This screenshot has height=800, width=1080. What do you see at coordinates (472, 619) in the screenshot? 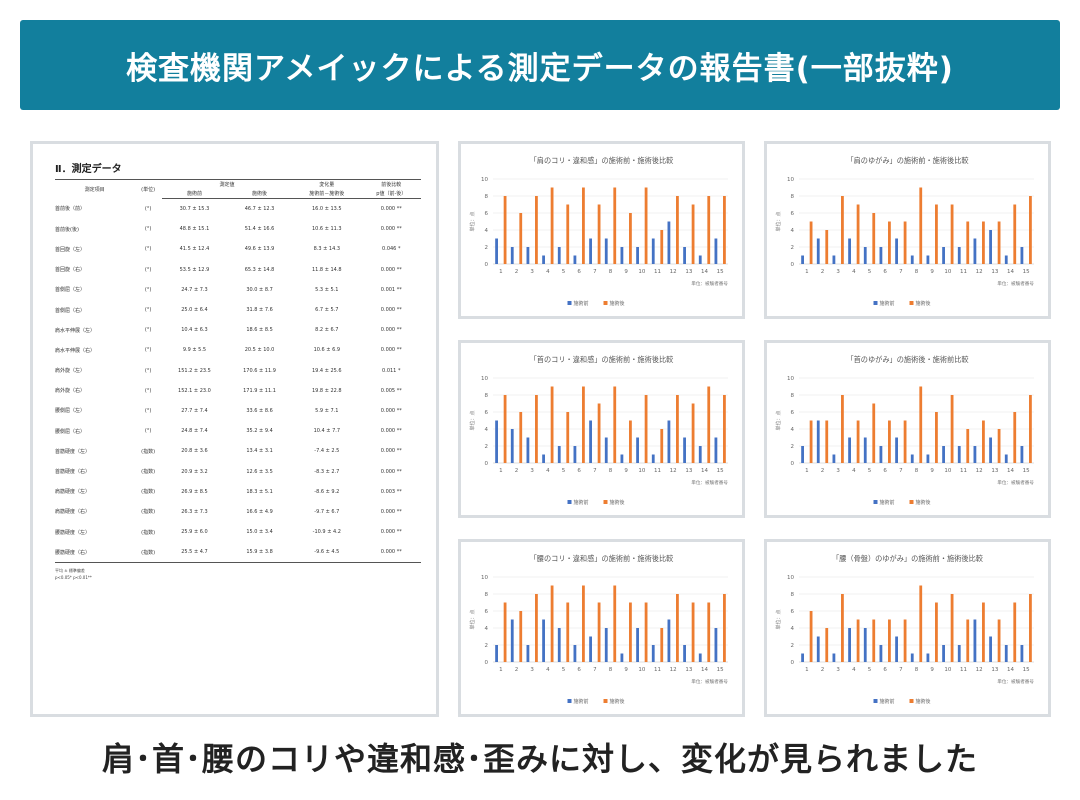
I see `y-axis-label: 単位：点` at bounding box center [472, 619].